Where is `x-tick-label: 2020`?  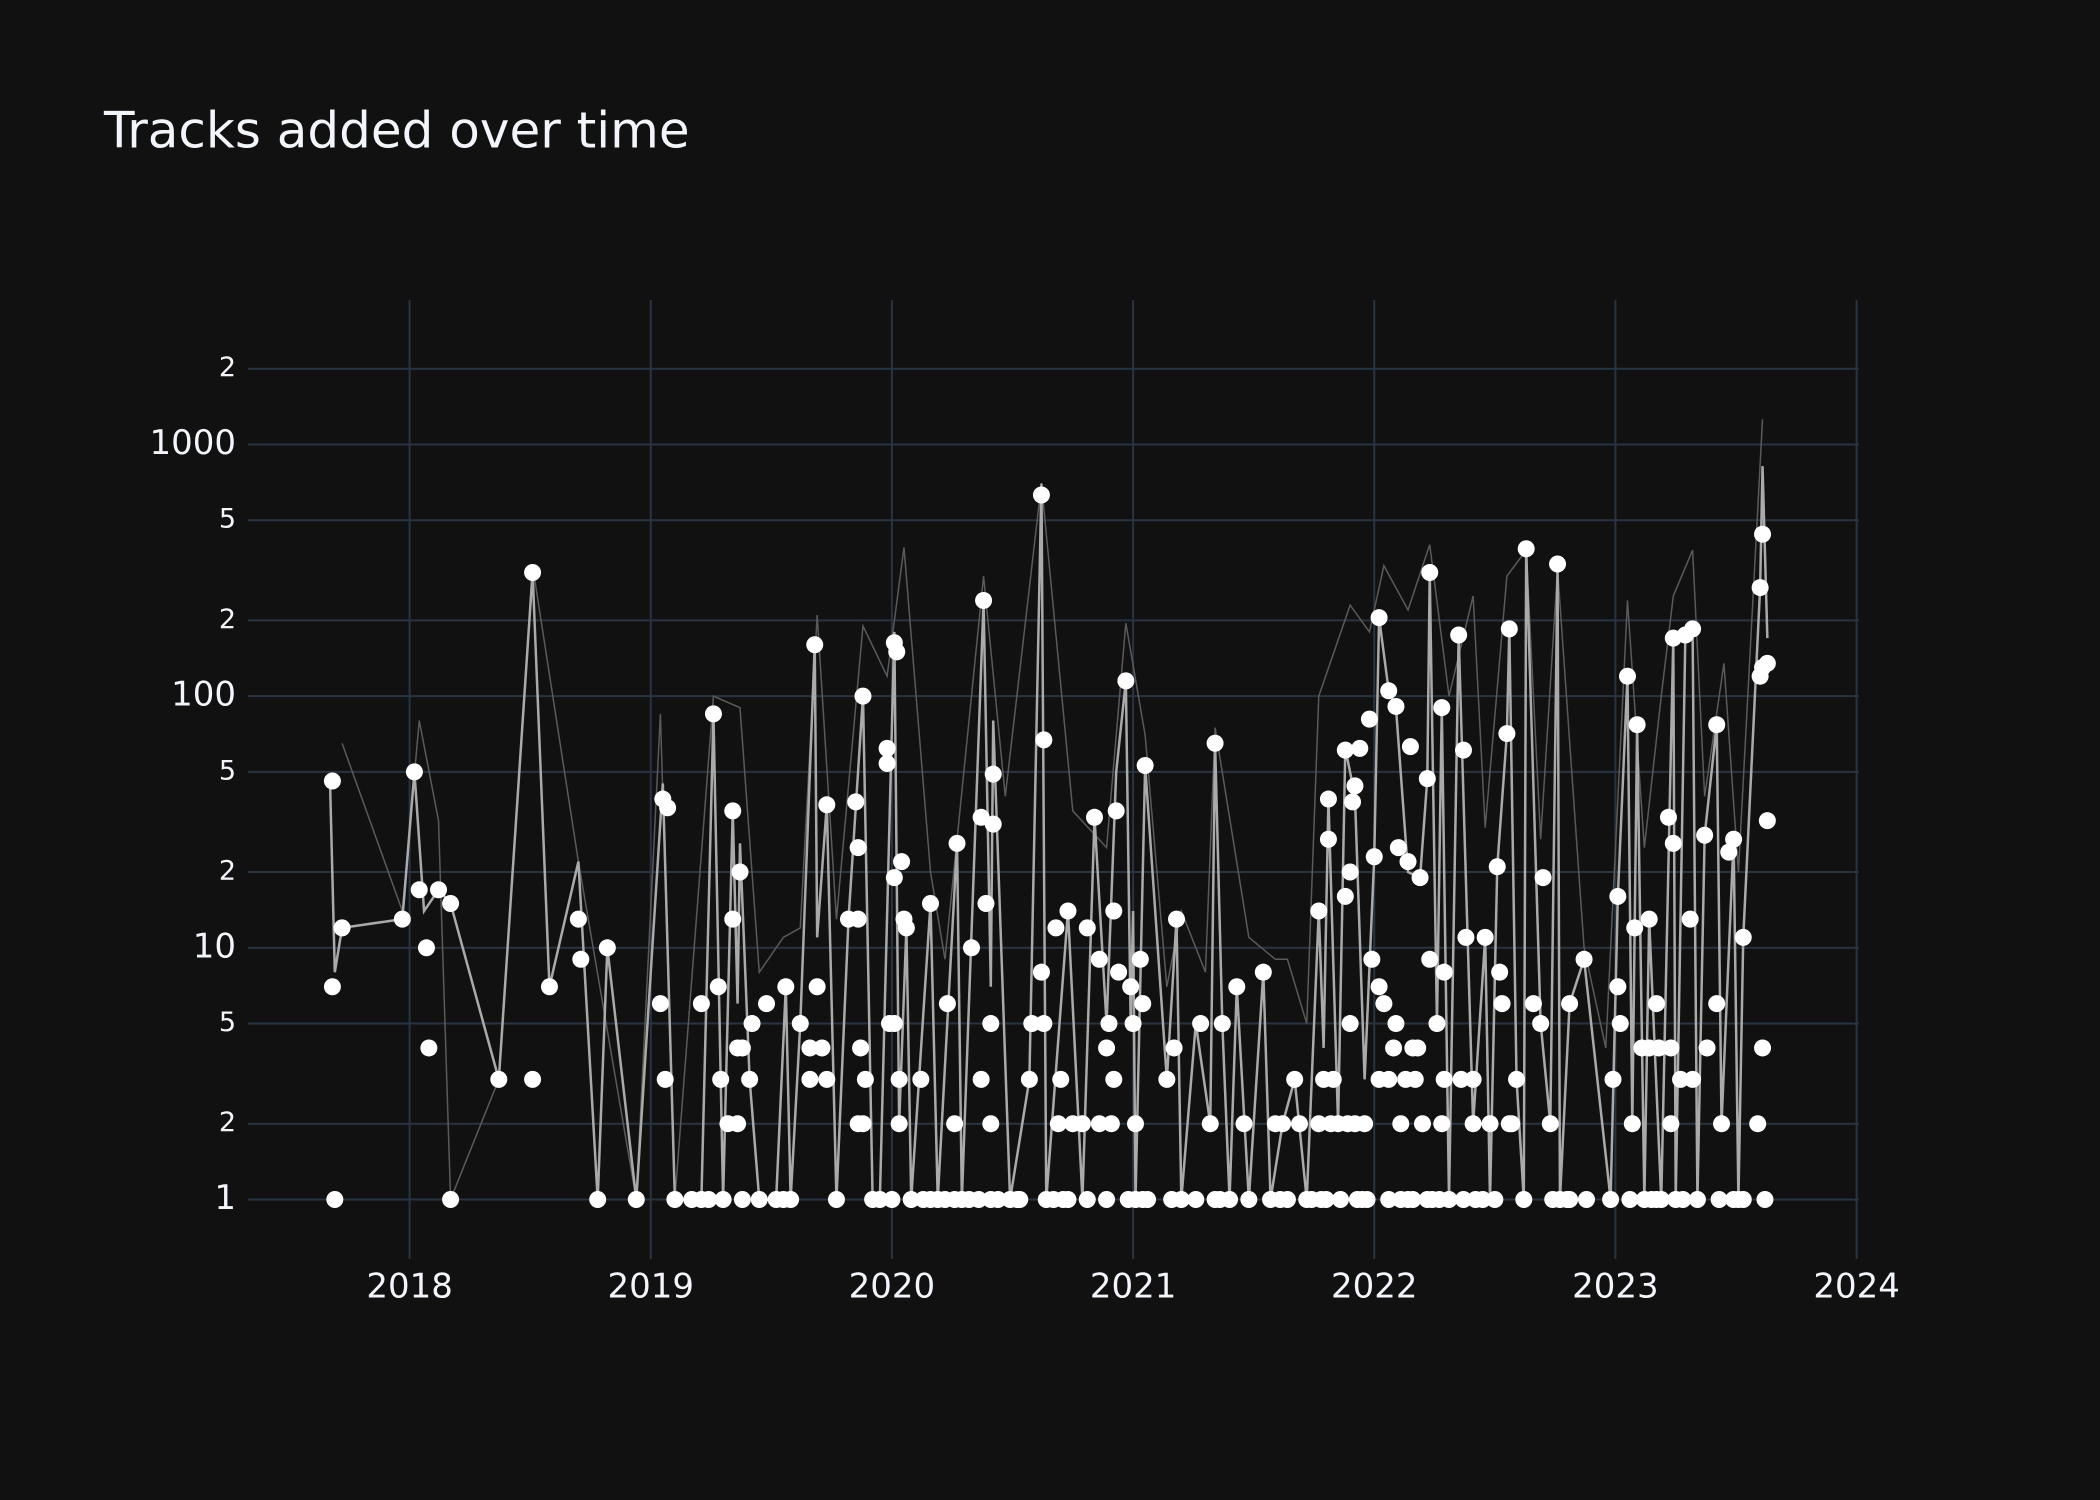 x-tick-label: 2020 is located at coordinates (892, 1287).